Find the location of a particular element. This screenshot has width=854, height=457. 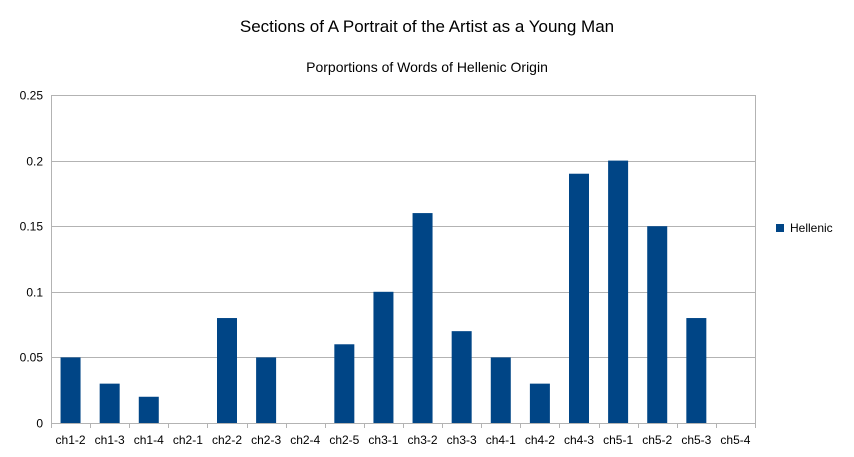

x-tick-label: ch5-4 is located at coordinates (735, 440).